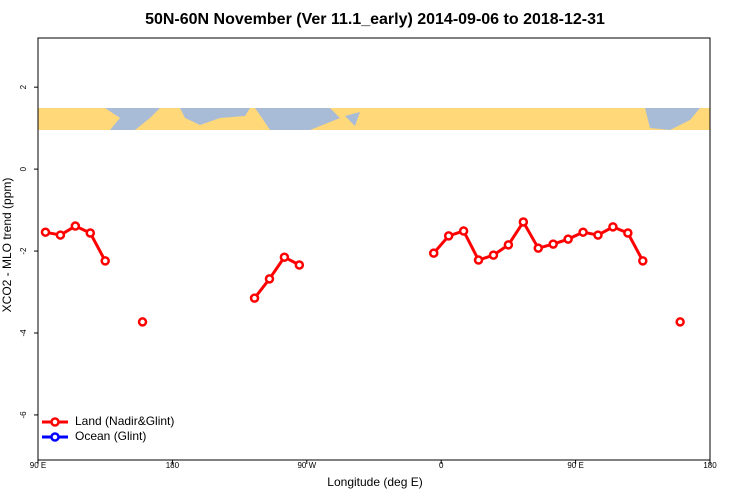  Describe the element at coordinates (374, 482) in the screenshot. I see `x-axis-label: Longitude (deg E)` at that location.